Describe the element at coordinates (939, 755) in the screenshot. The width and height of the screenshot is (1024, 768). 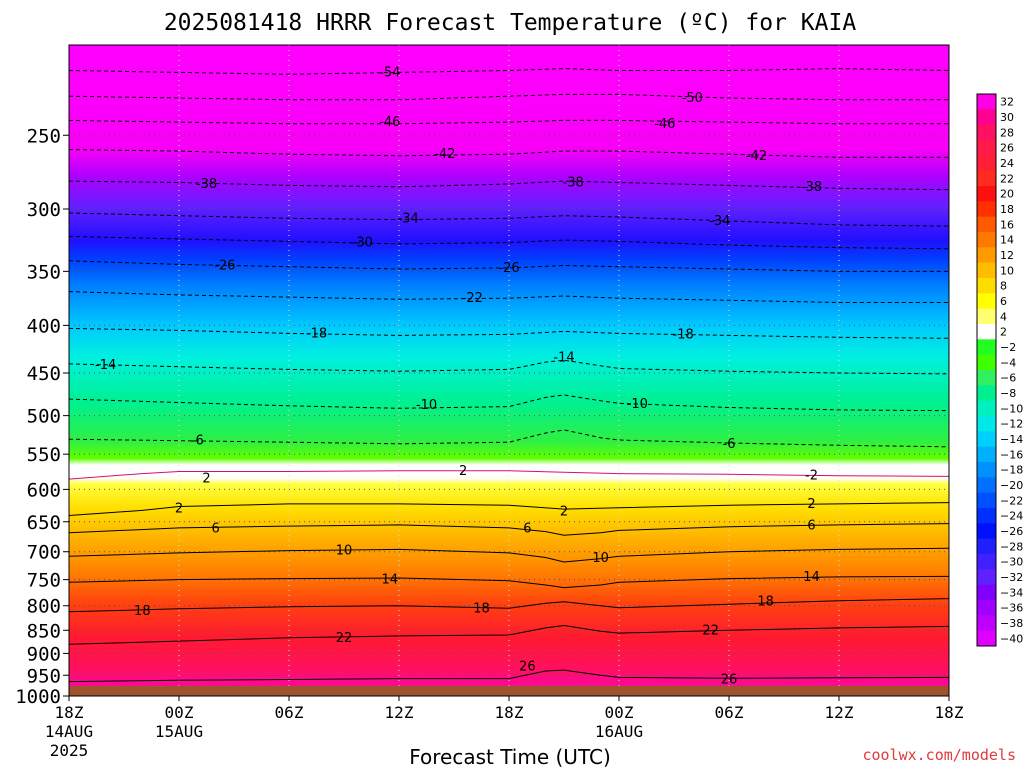
I see `credit-link: coolwx.com/models` at that location.